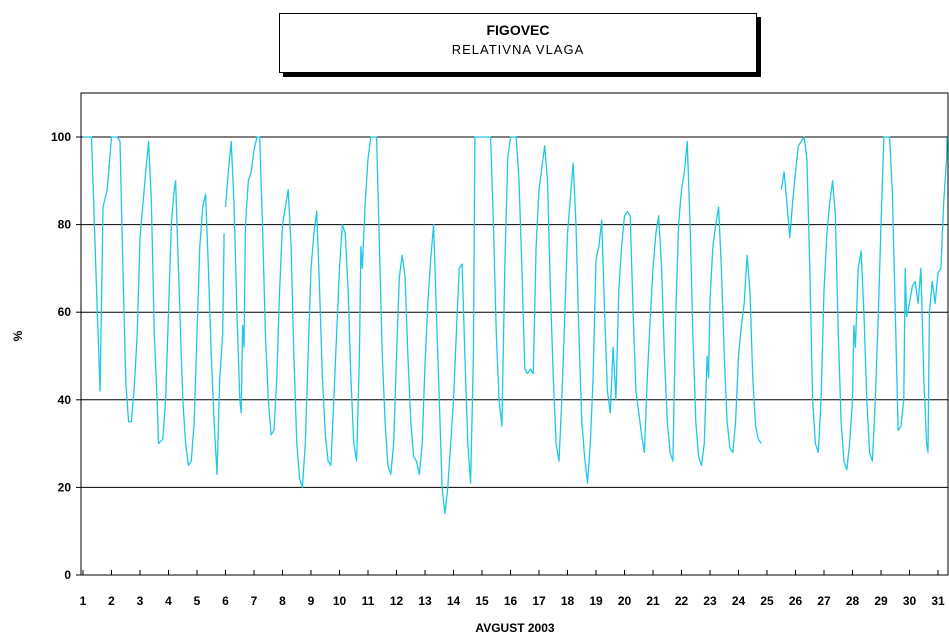  Describe the element at coordinates (625, 601) in the screenshot. I see `x-tick-label-20: 20` at that location.